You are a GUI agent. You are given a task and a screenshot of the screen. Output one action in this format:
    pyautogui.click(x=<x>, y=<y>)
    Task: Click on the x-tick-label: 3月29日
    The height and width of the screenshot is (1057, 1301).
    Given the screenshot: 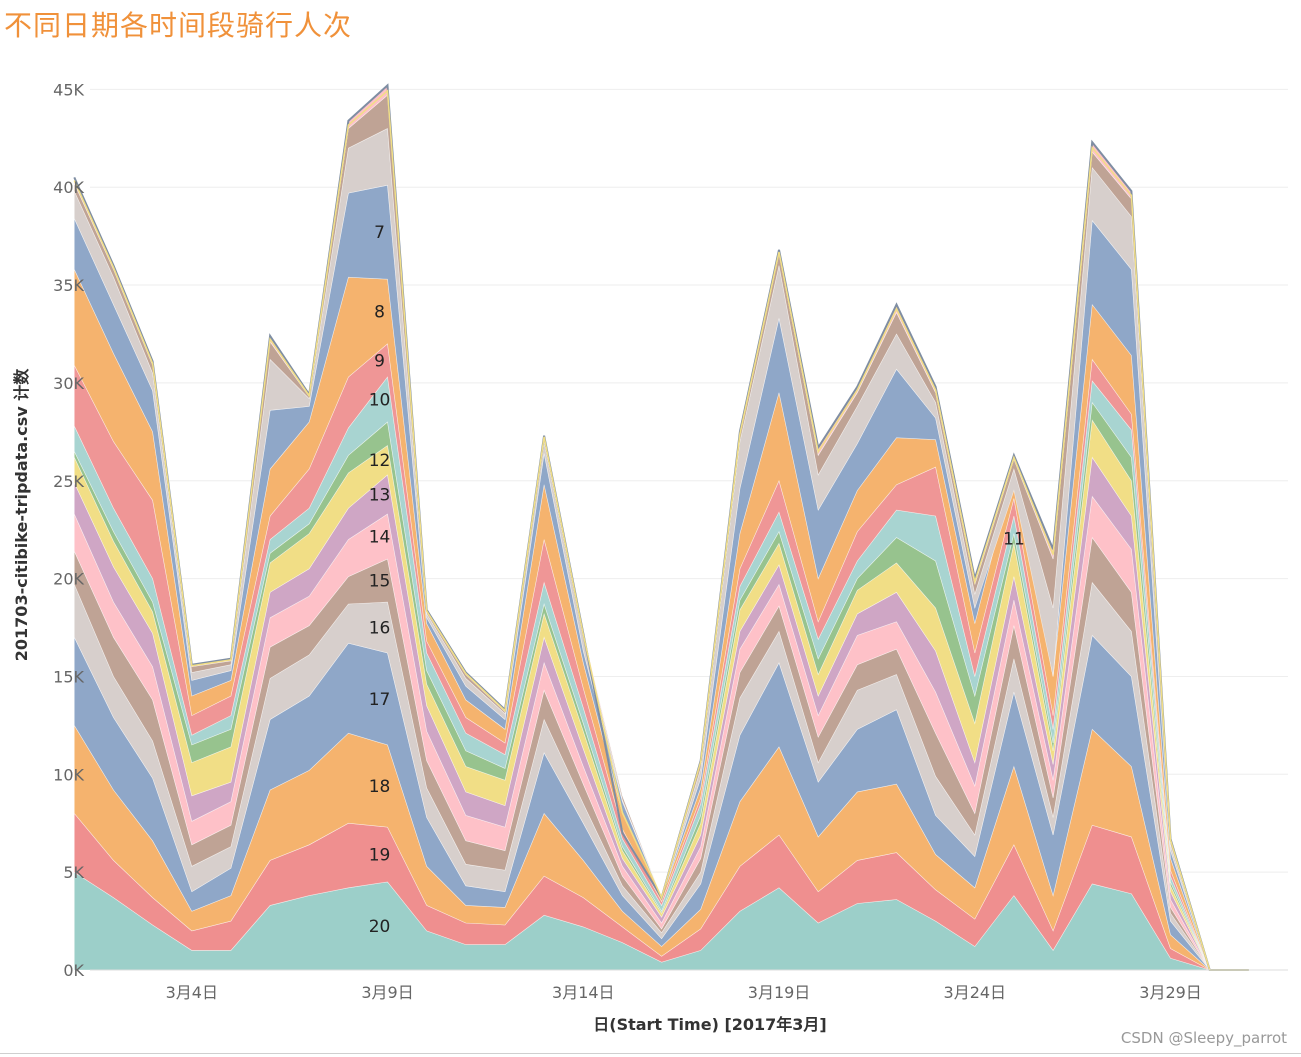 What is the action you would take?
    pyautogui.click(x=1170, y=992)
    